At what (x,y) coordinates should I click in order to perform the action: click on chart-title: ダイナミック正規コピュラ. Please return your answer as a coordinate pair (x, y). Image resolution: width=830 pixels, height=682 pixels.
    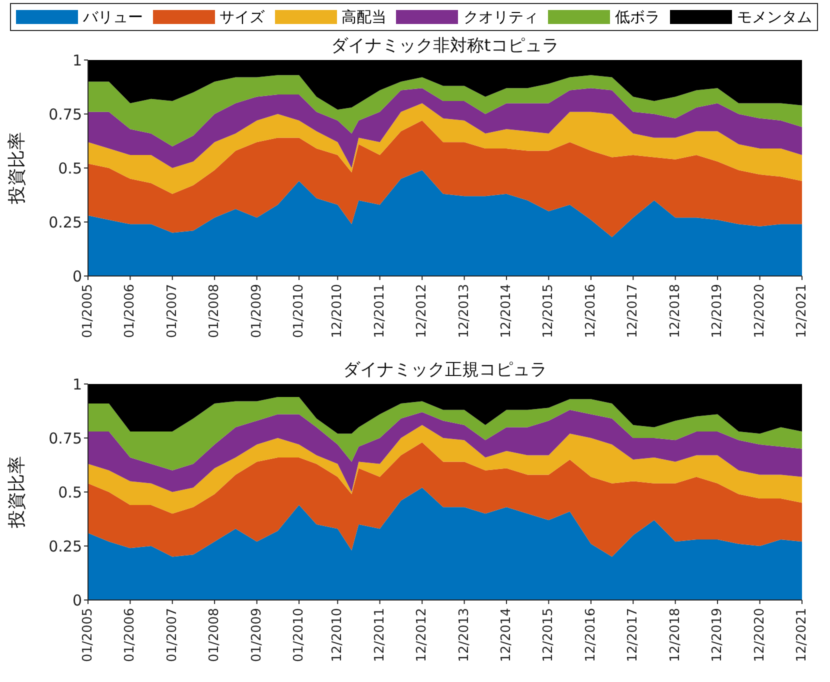
    Looking at the image, I should click on (445, 370).